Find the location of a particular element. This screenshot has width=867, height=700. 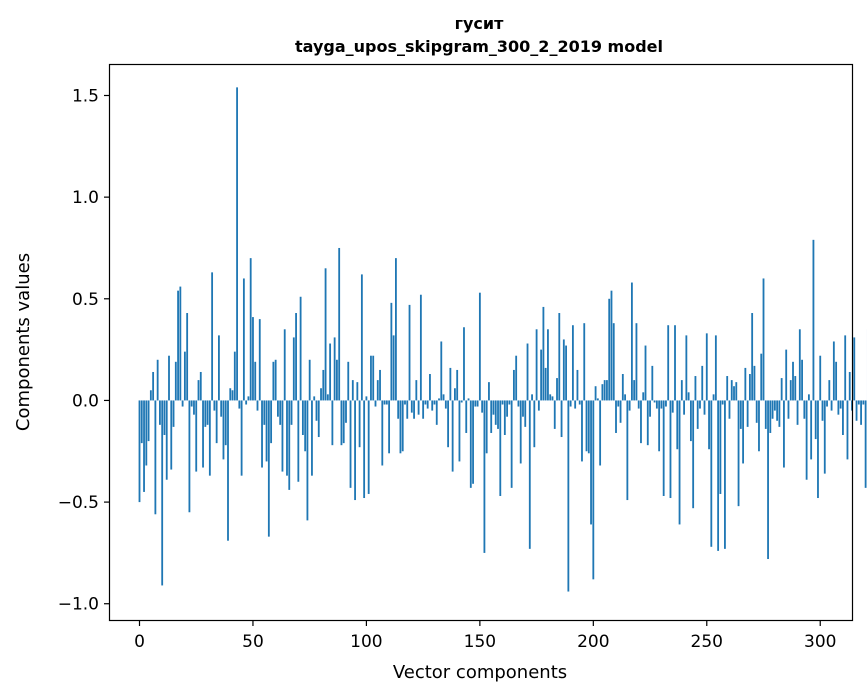

x-tick-label: 50 is located at coordinates (253, 642).